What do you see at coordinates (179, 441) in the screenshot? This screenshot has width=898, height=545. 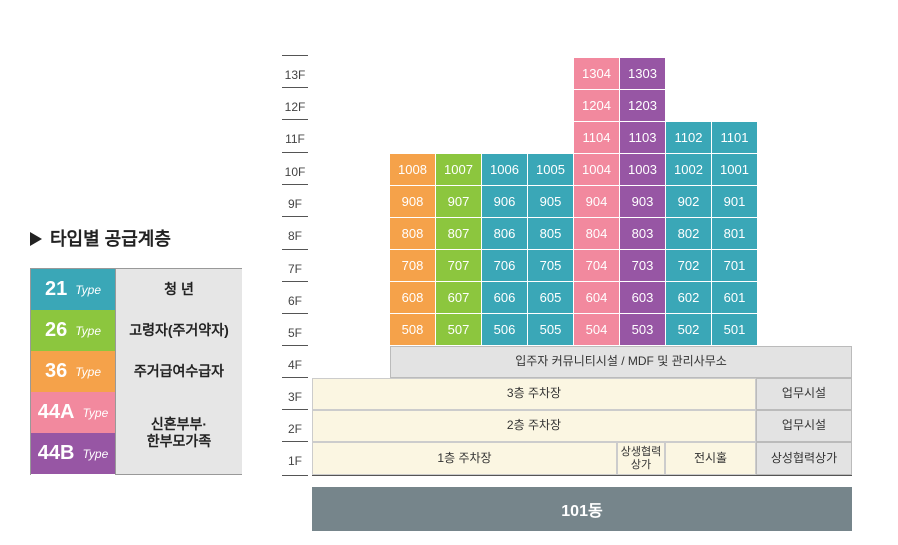 I see `legend-desc-newlywed-line2: 한부모가족` at bounding box center [179, 441].